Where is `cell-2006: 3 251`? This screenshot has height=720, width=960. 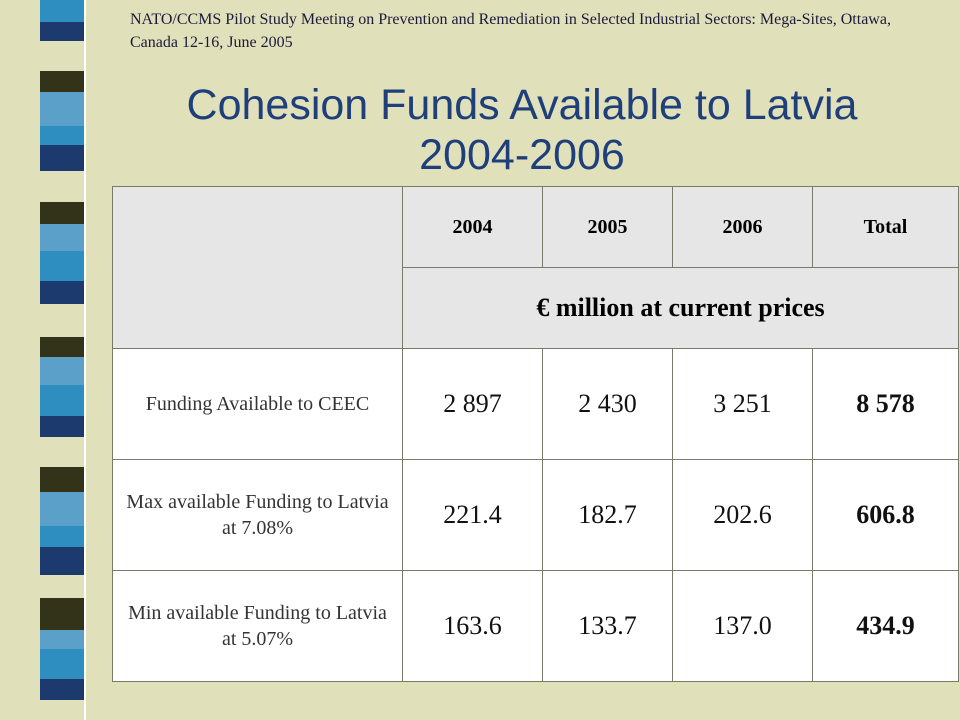 cell-2006: 3 251 is located at coordinates (742, 404).